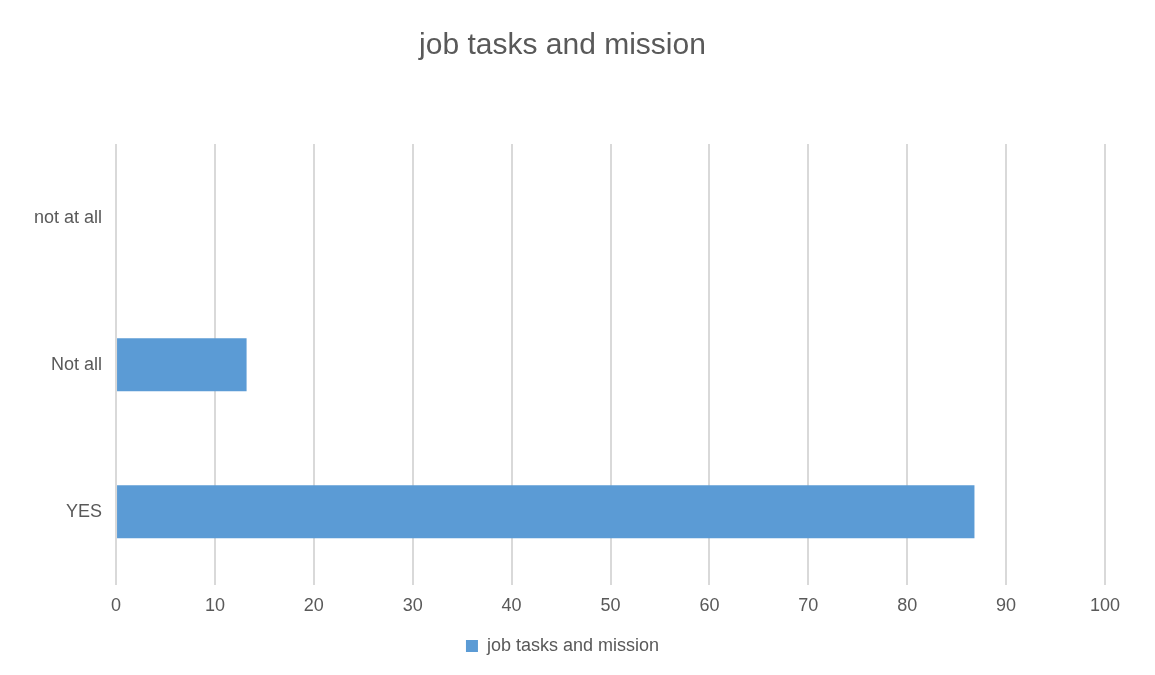 This screenshot has height=675, width=1155. Describe the element at coordinates (412, 605) in the screenshot. I see `x-tick-label: 30` at that location.